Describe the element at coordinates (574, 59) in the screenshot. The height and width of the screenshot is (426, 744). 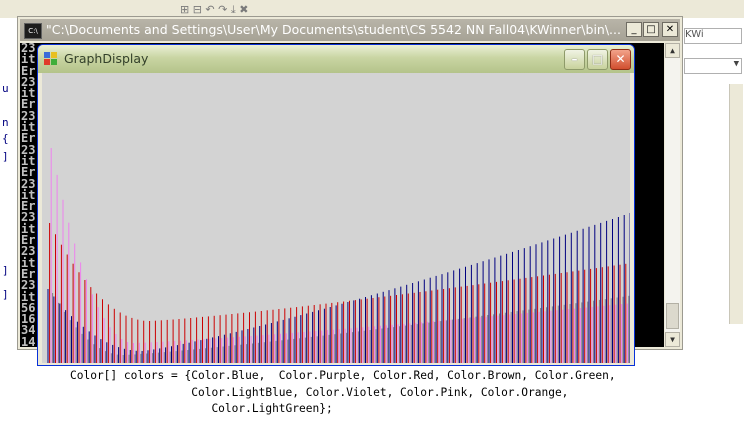
I see `graph-minimize-button: –` at that location.